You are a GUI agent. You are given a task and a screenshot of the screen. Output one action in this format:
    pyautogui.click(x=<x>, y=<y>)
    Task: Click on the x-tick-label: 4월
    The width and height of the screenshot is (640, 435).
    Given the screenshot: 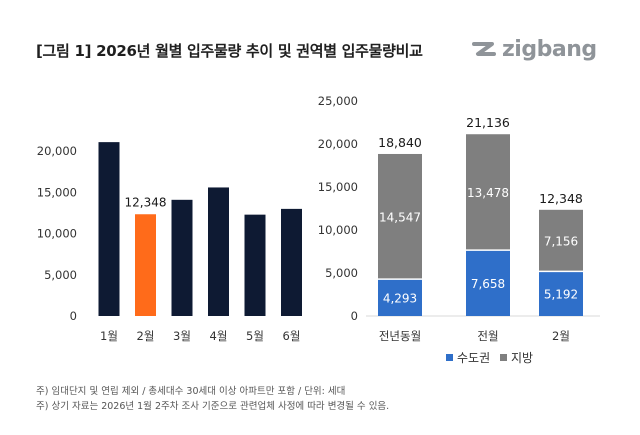 What is the action you would take?
    pyautogui.click(x=219, y=336)
    